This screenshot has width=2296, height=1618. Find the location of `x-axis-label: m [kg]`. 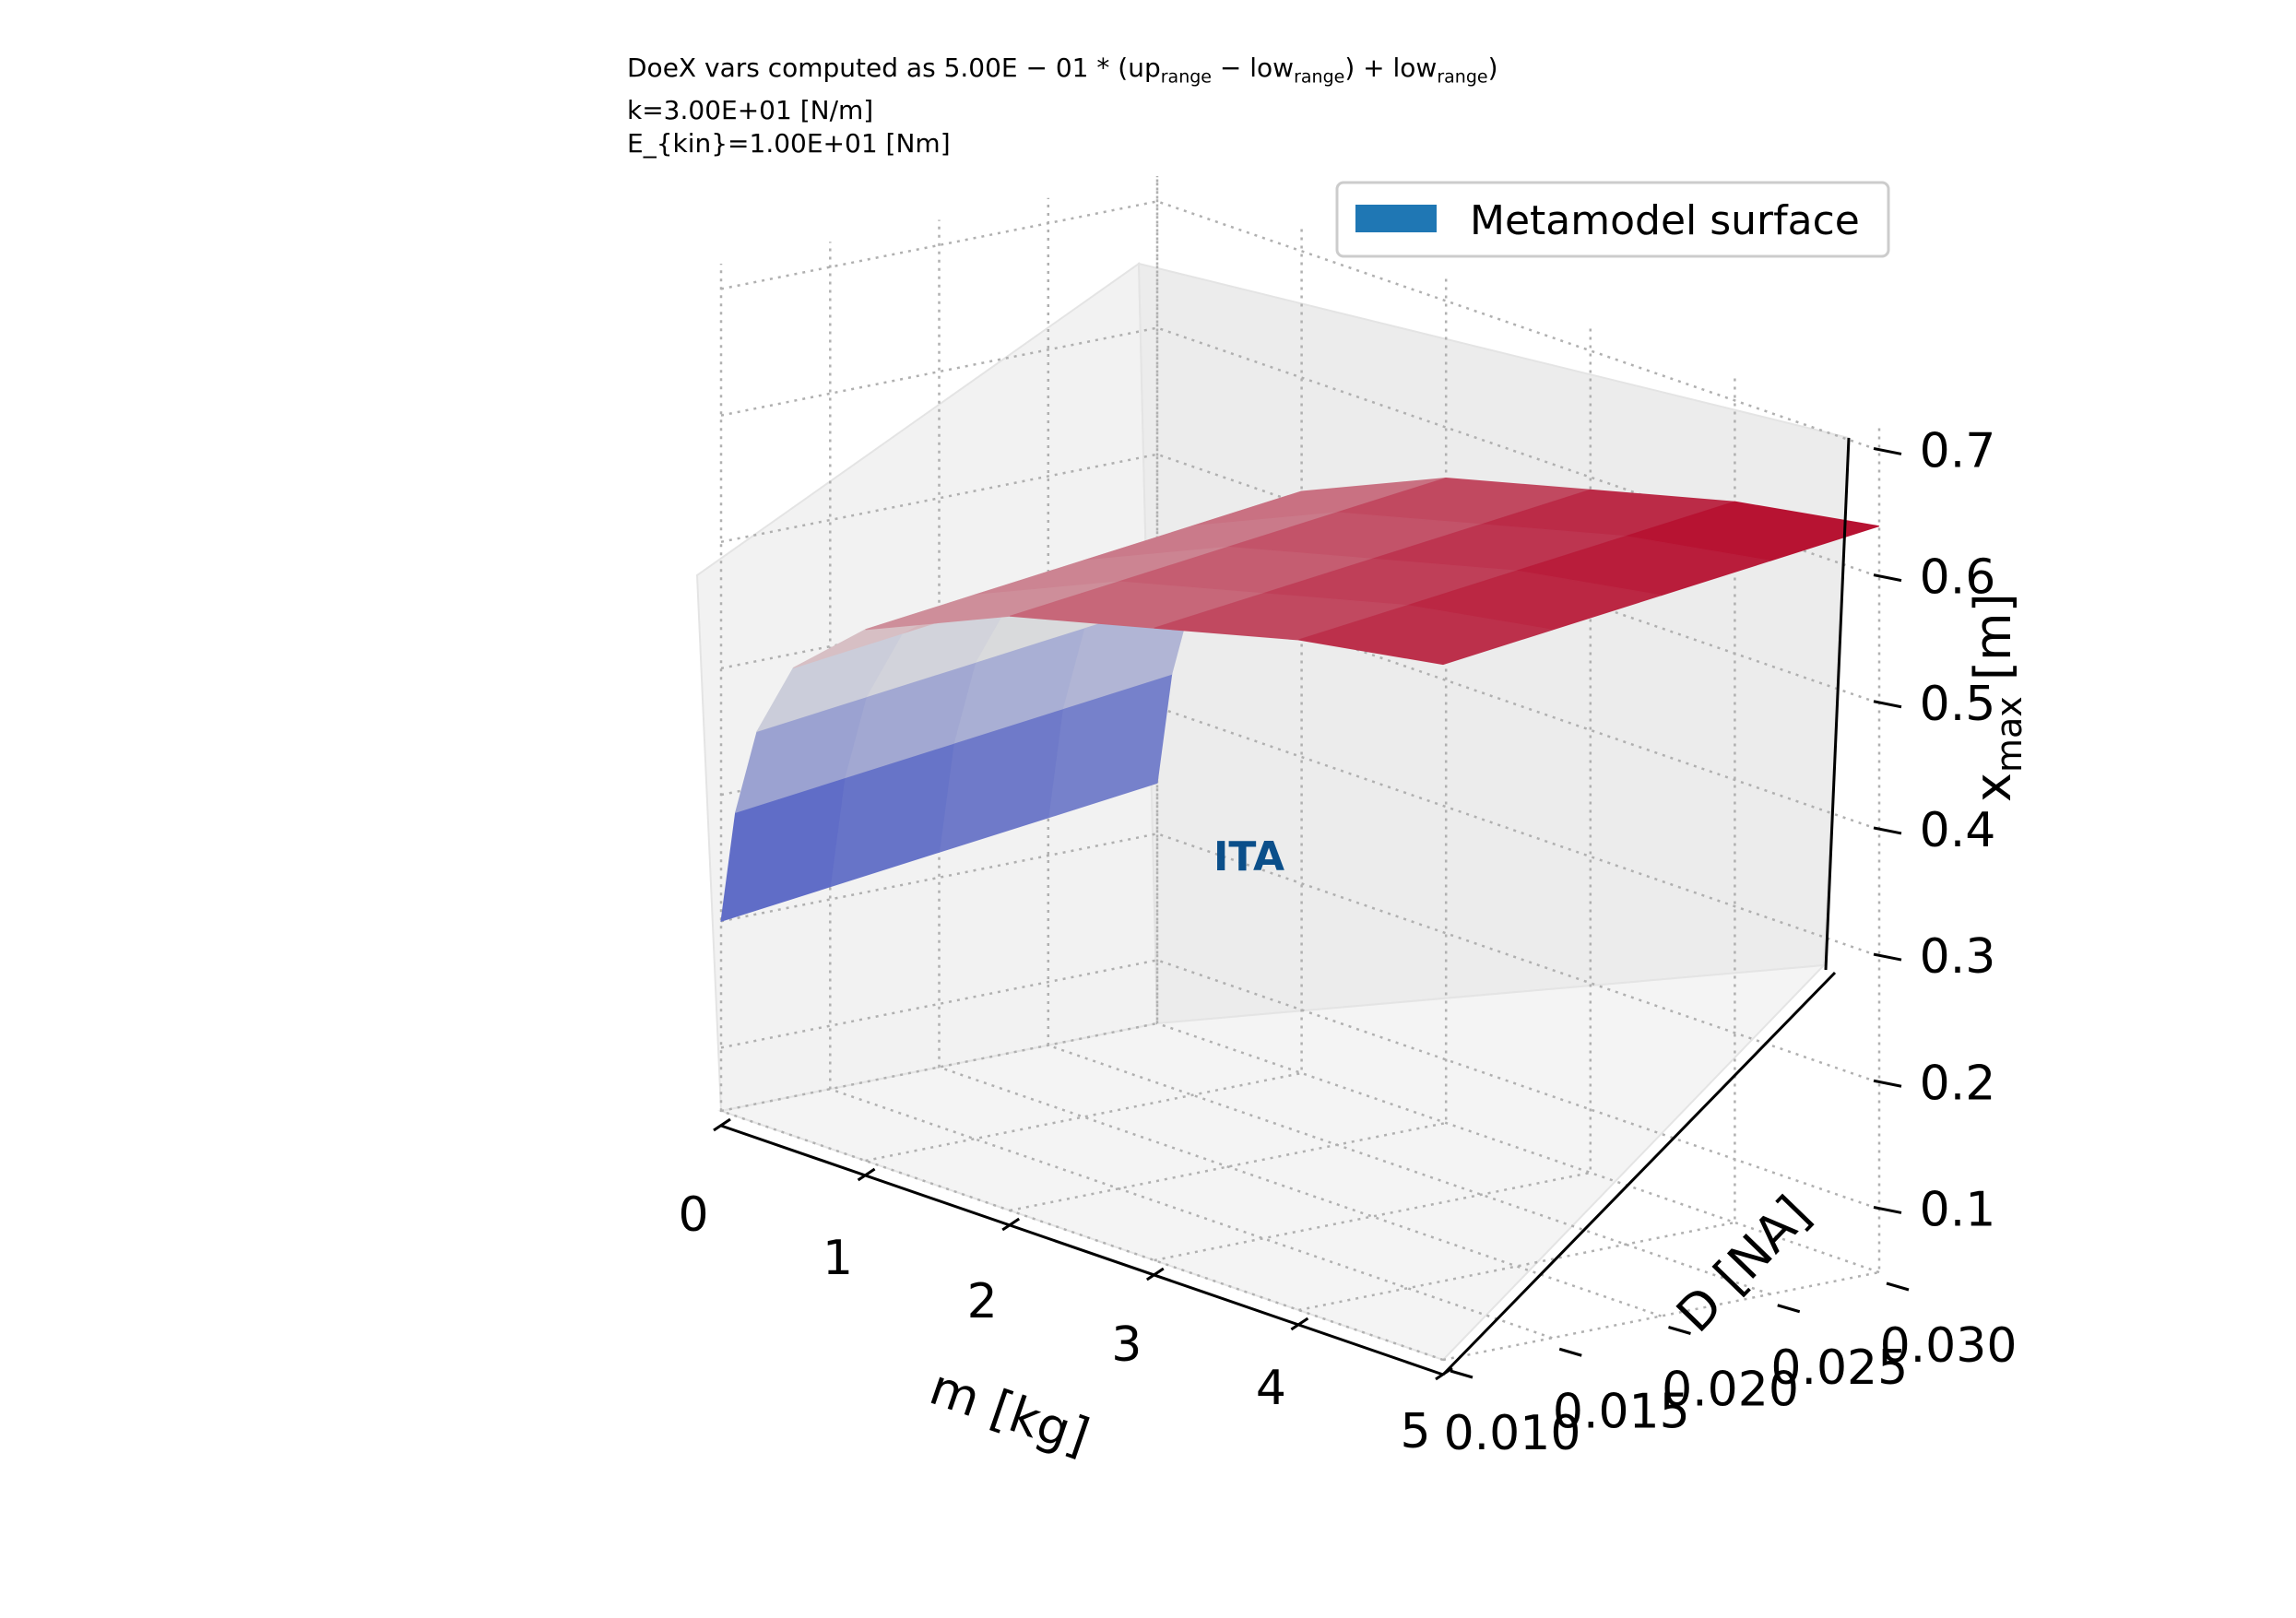

x-axis-label: m [kg] is located at coordinates (1009, 1412).